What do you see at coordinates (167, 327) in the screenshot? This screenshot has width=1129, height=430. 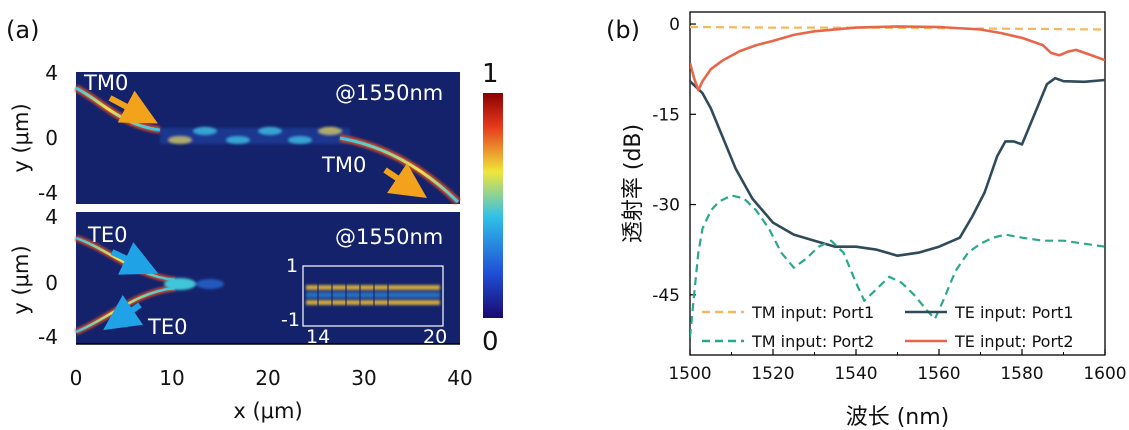 I see `te0-output-label: TE0` at bounding box center [167, 327].